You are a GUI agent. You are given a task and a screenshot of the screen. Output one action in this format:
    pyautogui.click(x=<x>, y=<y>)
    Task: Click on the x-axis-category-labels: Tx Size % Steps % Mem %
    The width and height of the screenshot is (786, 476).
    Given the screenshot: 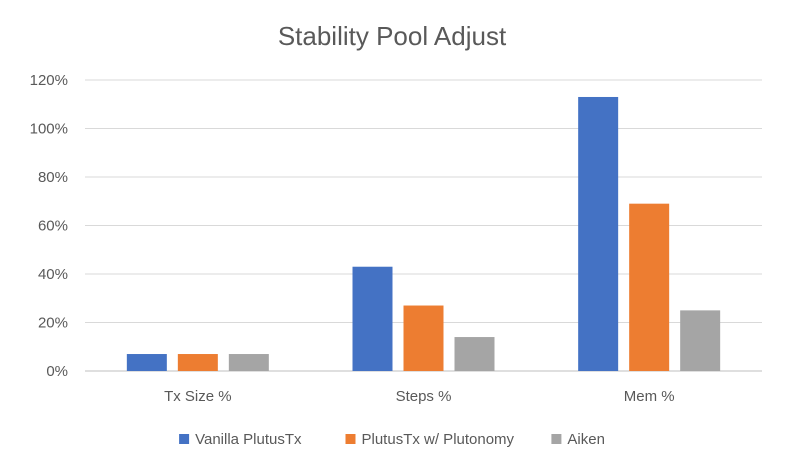 What is the action you would take?
    pyautogui.click(x=419, y=396)
    